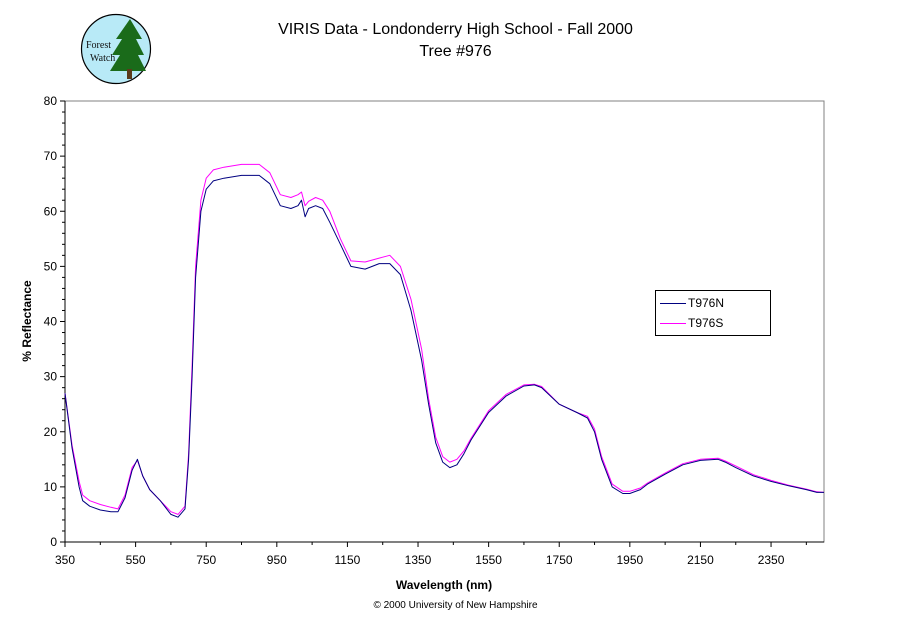 Image resolution: width=911 pixels, height=623 pixels. Describe the element at coordinates (418, 560) in the screenshot. I see `x-tick-label: 1350` at that location.